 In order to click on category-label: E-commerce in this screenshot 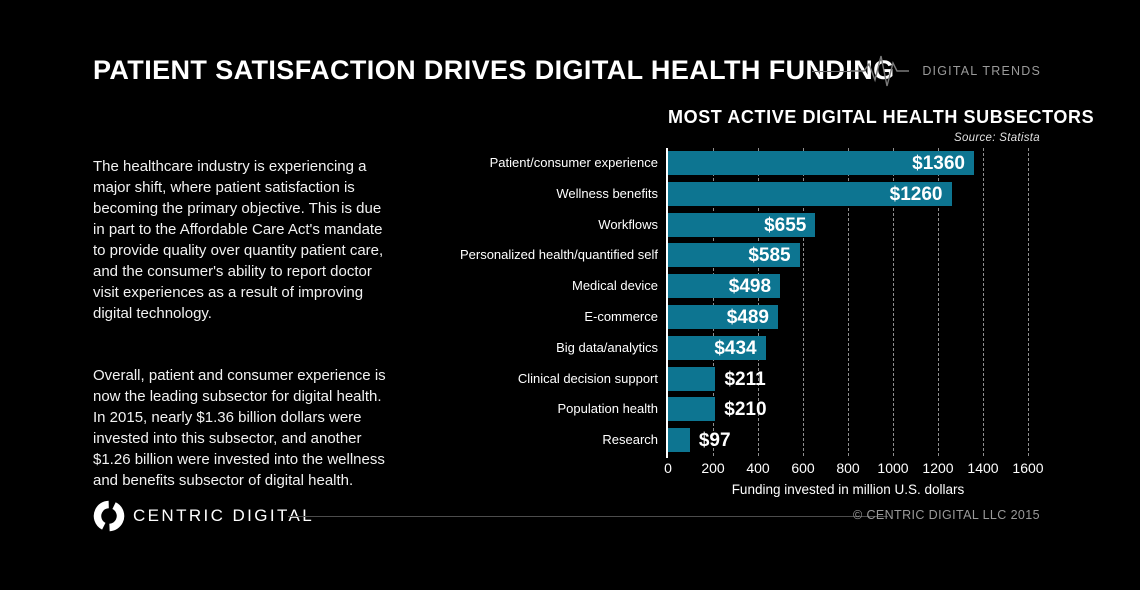, I will do `click(621, 316)`.